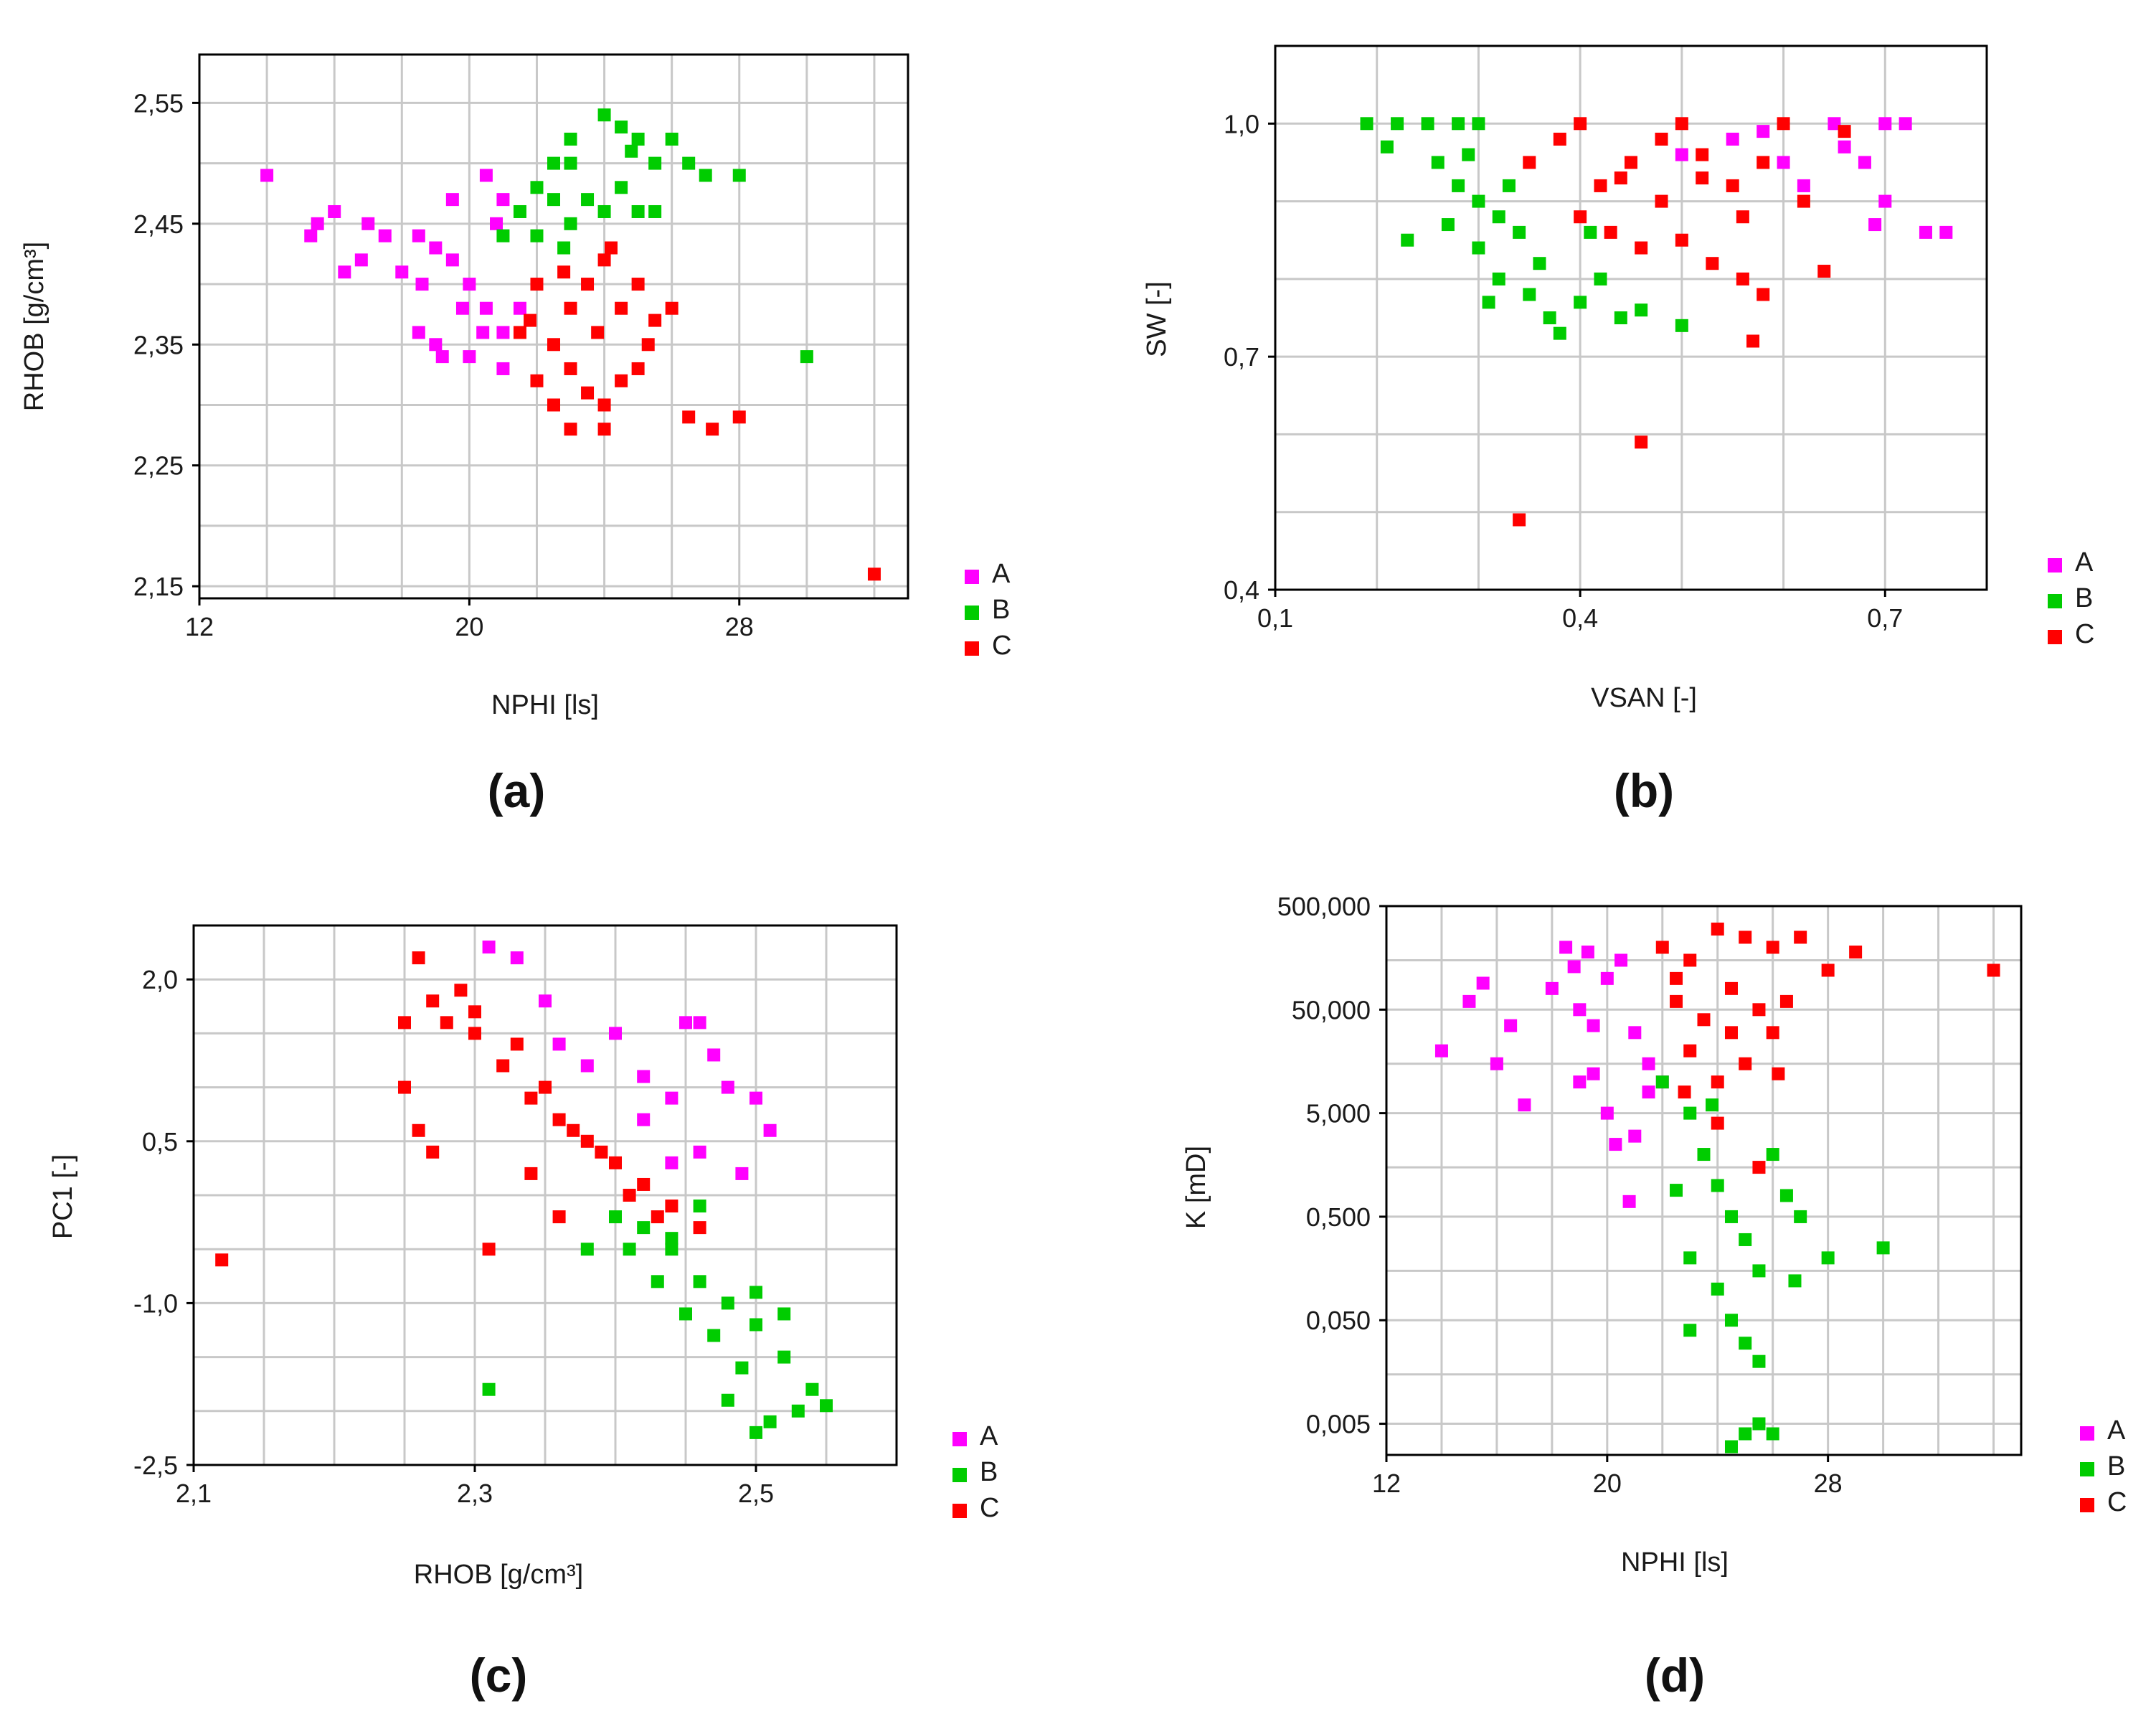  Describe the element at coordinates (1338, 1425) in the screenshot. I see `y-tick-label: 0,005` at that location.